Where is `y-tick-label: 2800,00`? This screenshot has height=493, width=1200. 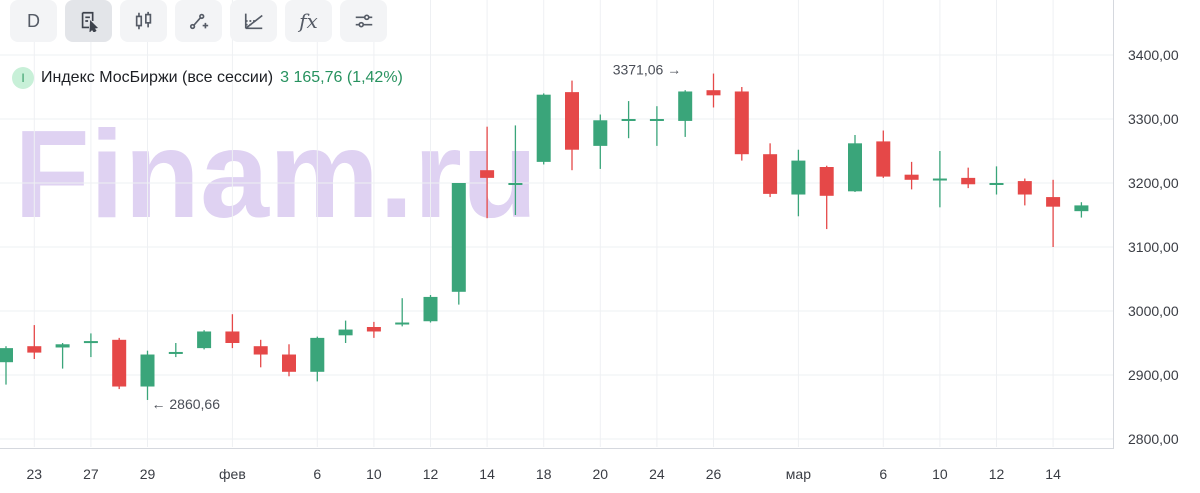 y-tick-label: 2800,00 is located at coordinates (1153, 439).